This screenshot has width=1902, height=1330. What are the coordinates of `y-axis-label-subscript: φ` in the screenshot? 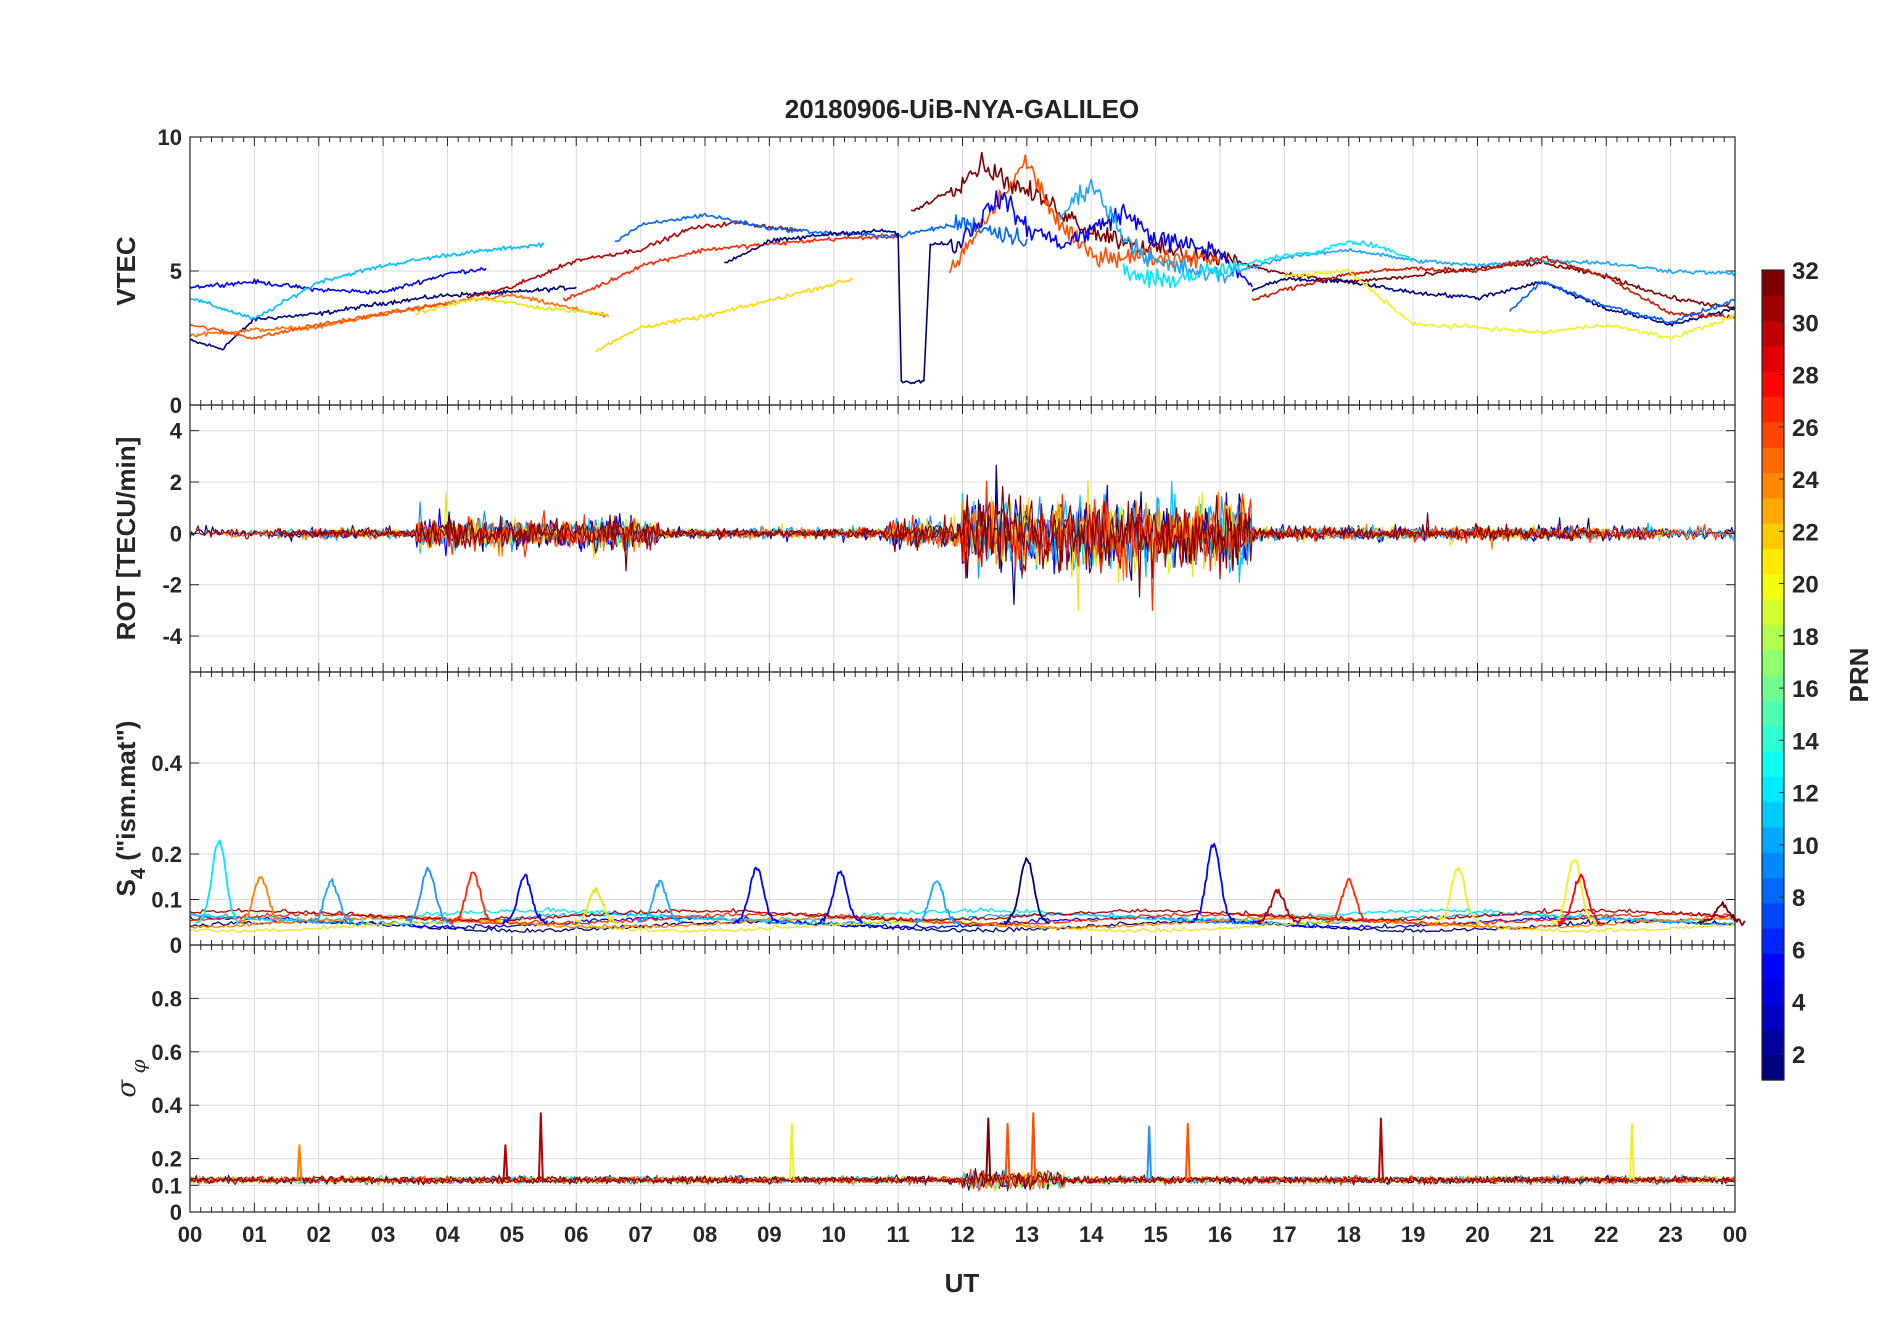 It's located at (138, 1069).